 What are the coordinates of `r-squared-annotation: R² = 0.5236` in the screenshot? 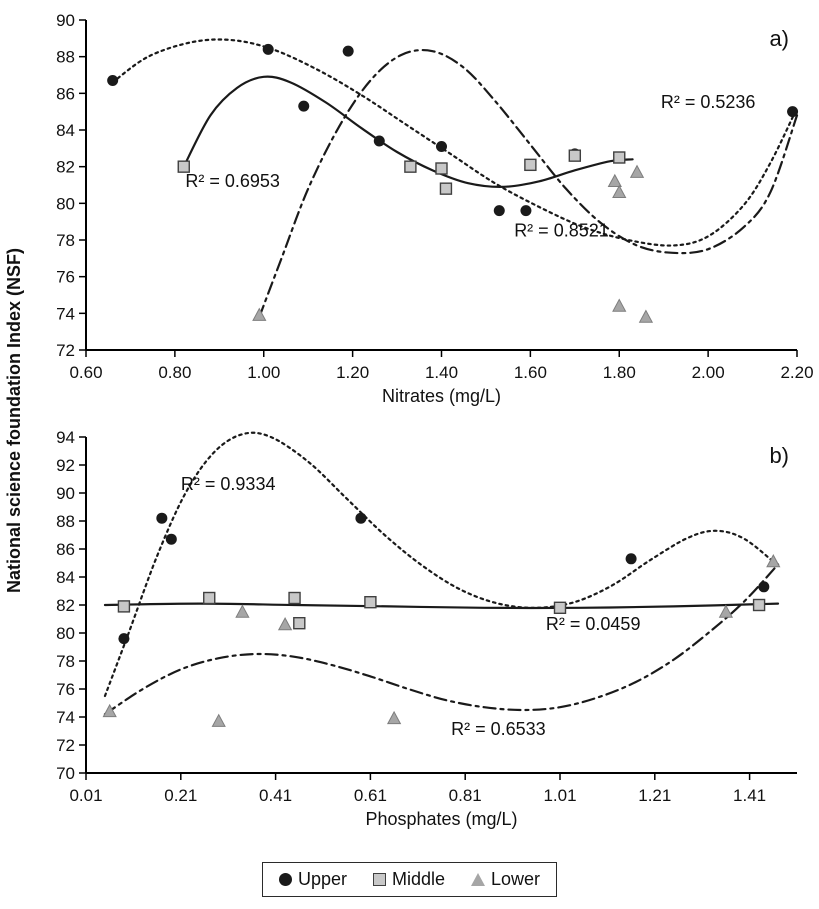 It's located at (708, 102).